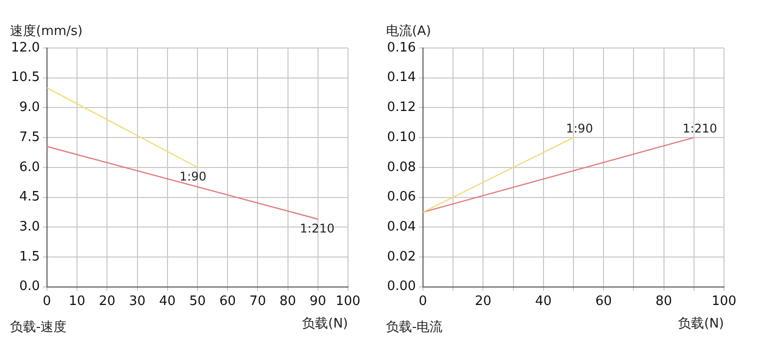  I want to click on y-tick-label: 3.0, so click(29, 226).